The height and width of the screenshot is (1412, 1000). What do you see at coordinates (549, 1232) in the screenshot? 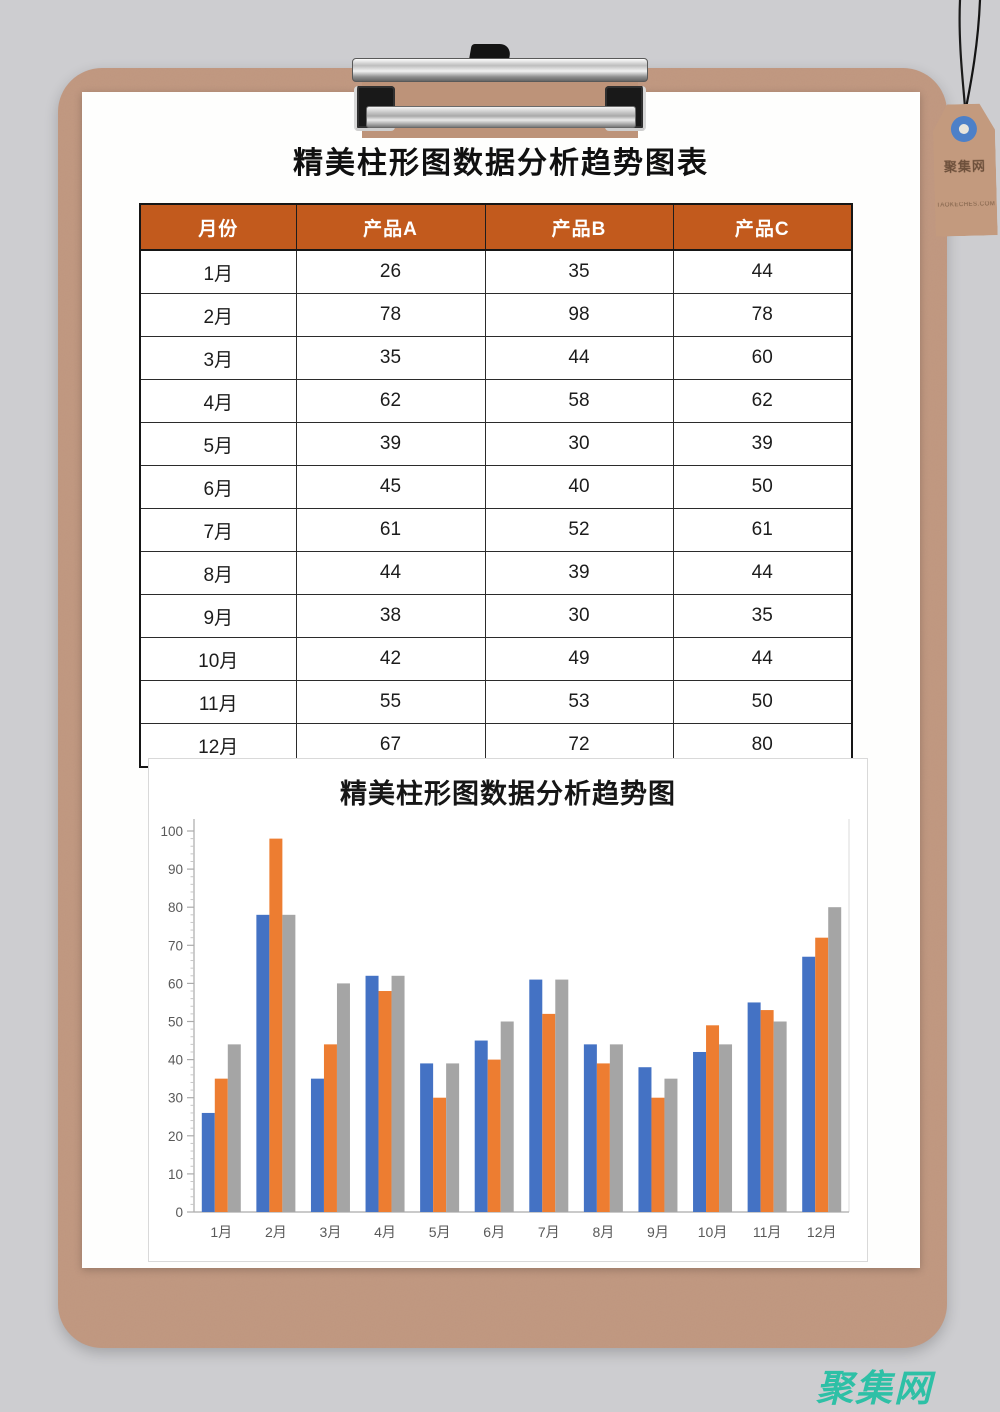
I see `axis-tick-label: 7月` at bounding box center [549, 1232].